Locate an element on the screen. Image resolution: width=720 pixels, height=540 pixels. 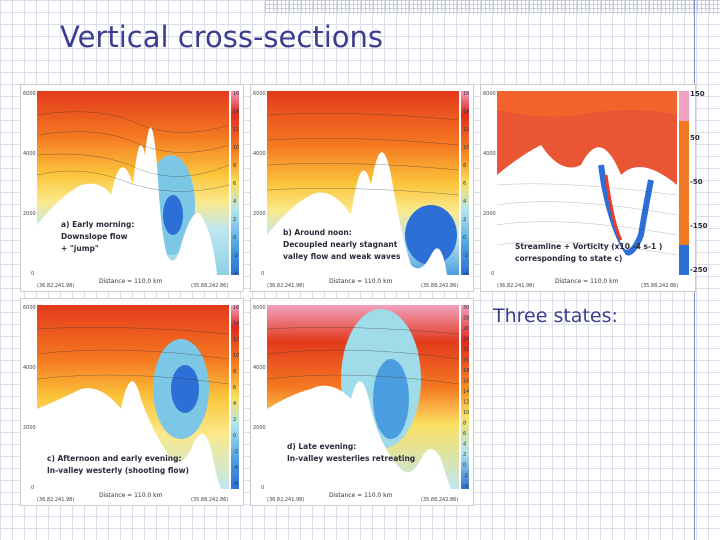
panel-vorticity-colorbar-bottom is located at coordinates (684, 260).